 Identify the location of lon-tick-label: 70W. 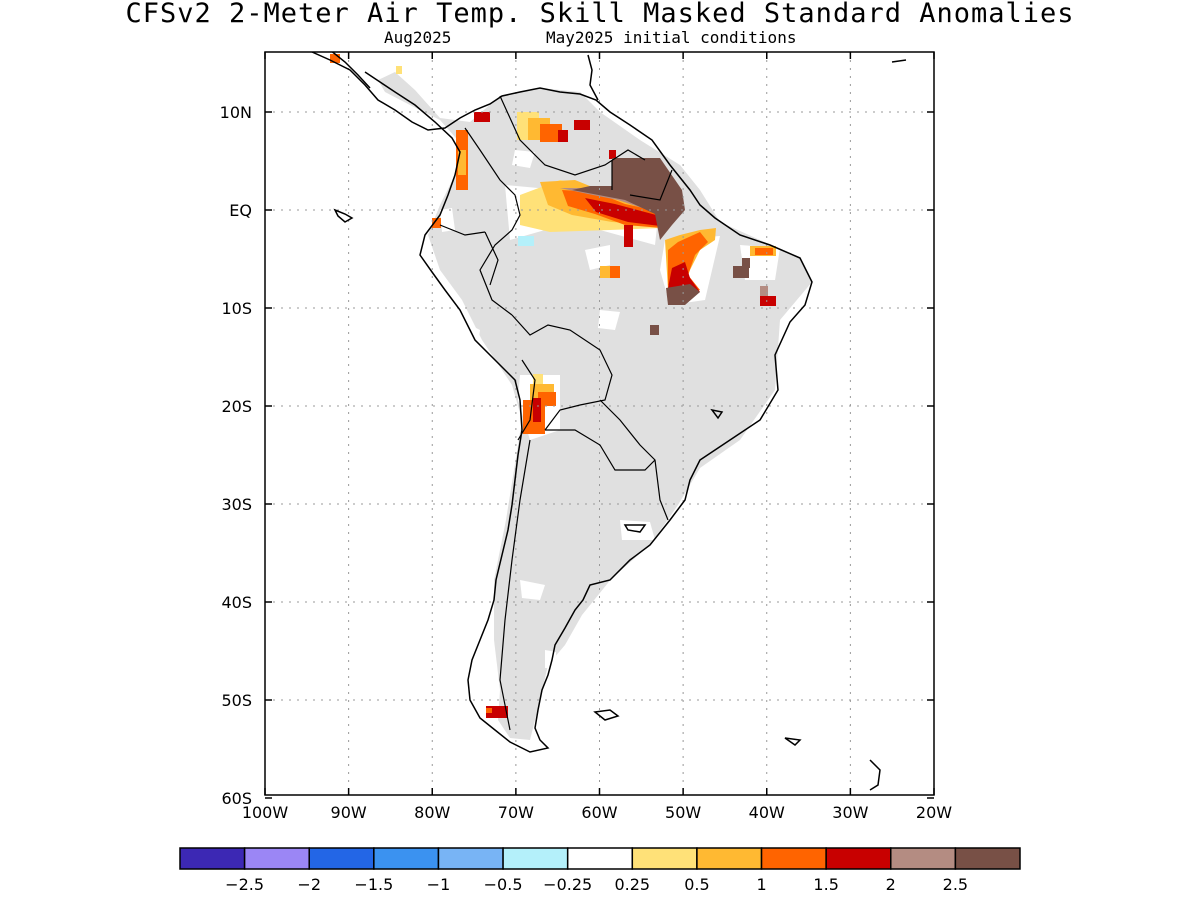
(516, 812).